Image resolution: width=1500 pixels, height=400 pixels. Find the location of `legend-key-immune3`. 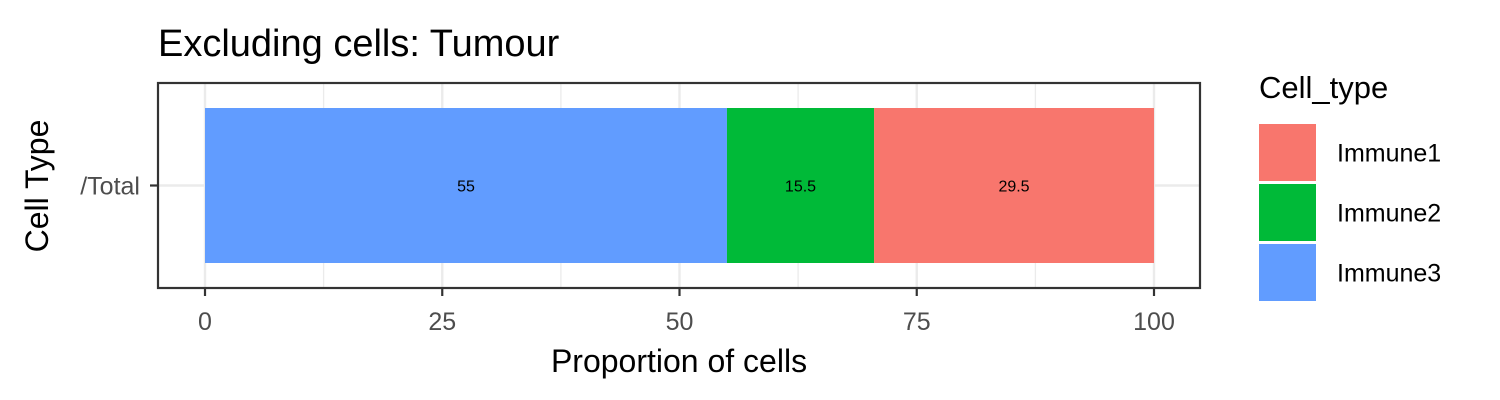

legend-key-immune3 is located at coordinates (1287, 272).